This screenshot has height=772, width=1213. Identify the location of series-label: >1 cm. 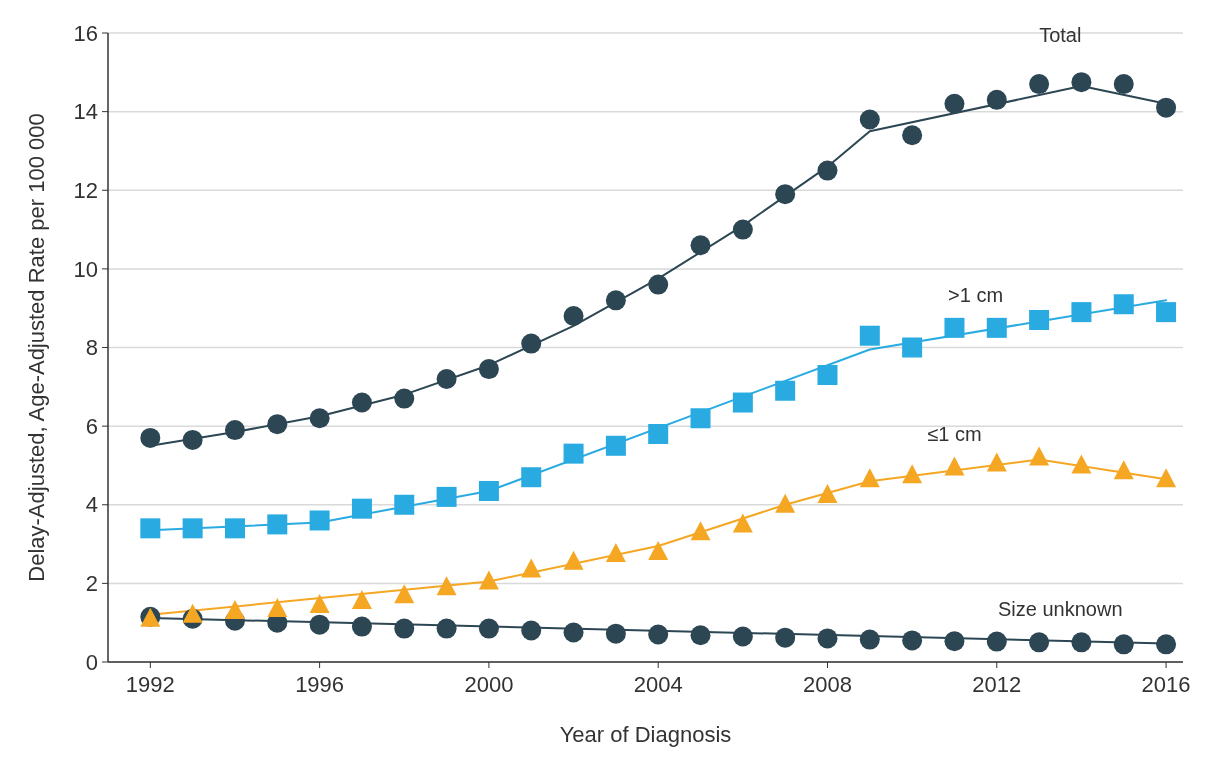
(976, 294).